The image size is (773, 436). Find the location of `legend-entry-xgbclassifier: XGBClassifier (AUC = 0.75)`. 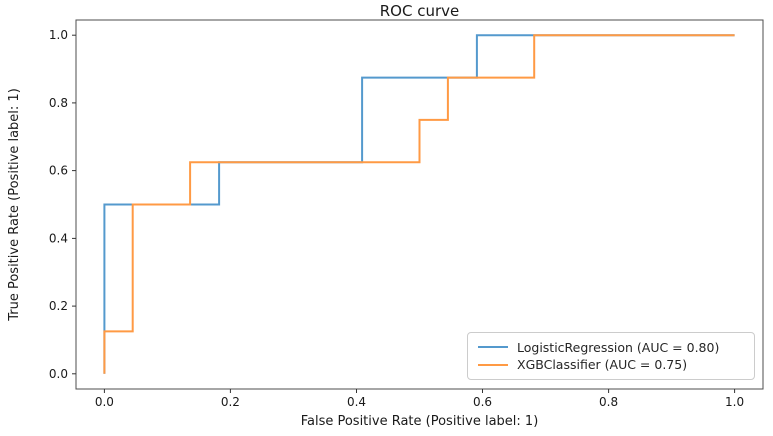

legend-entry-xgbclassifier: XGBClassifier (AUC = 0.75) is located at coordinates (611, 364).